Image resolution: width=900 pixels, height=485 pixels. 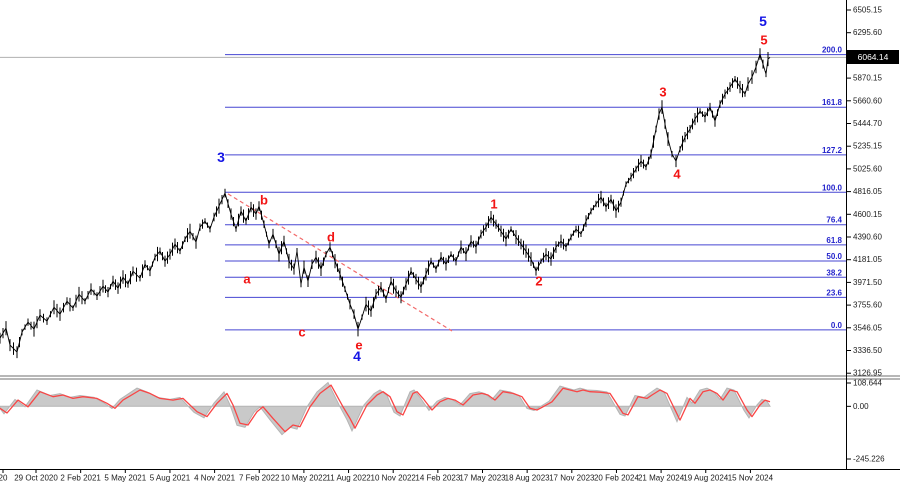 What do you see at coordinates (301, 332) in the screenshot?
I see `wave-label-red-c: c` at bounding box center [301, 332].